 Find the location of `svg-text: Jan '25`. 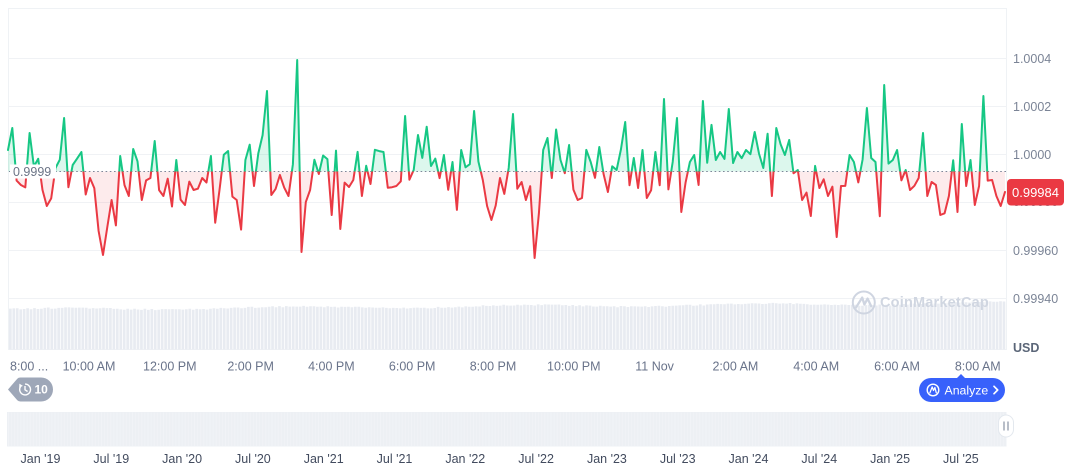

svg-text: Jan '25 is located at coordinates (890, 459).